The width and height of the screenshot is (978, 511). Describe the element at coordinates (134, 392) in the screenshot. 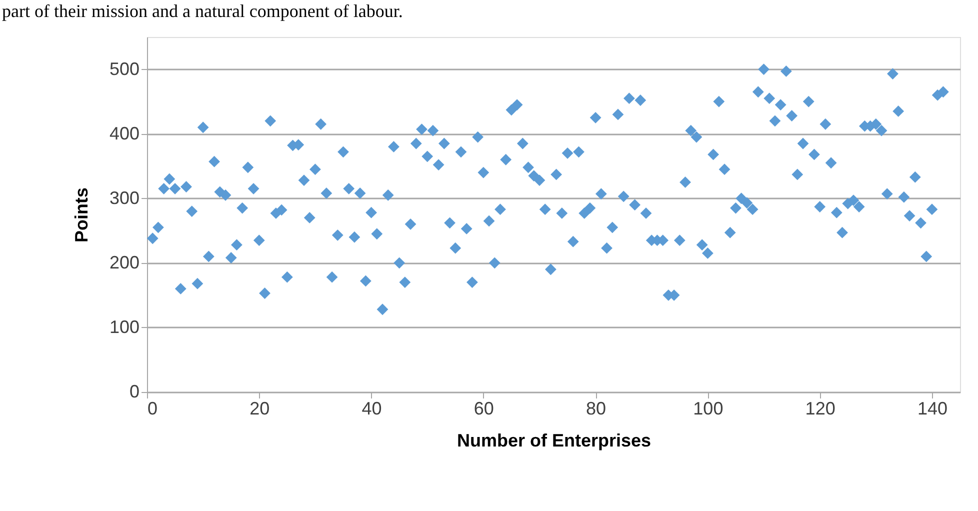

I see `y-tick-label: 0` at that location.